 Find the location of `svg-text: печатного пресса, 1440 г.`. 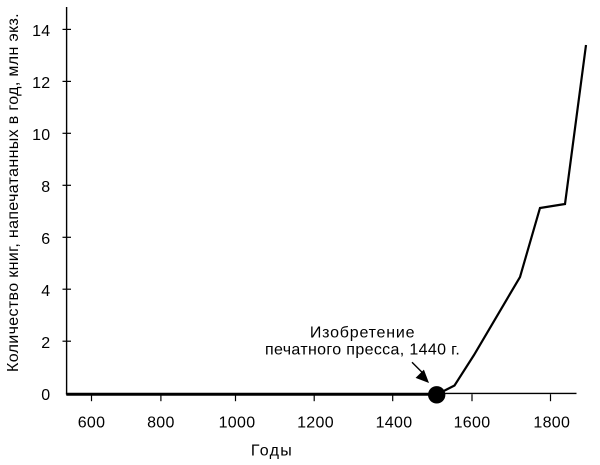

svg-text: печатного пресса, 1440 г. is located at coordinates (362, 350).